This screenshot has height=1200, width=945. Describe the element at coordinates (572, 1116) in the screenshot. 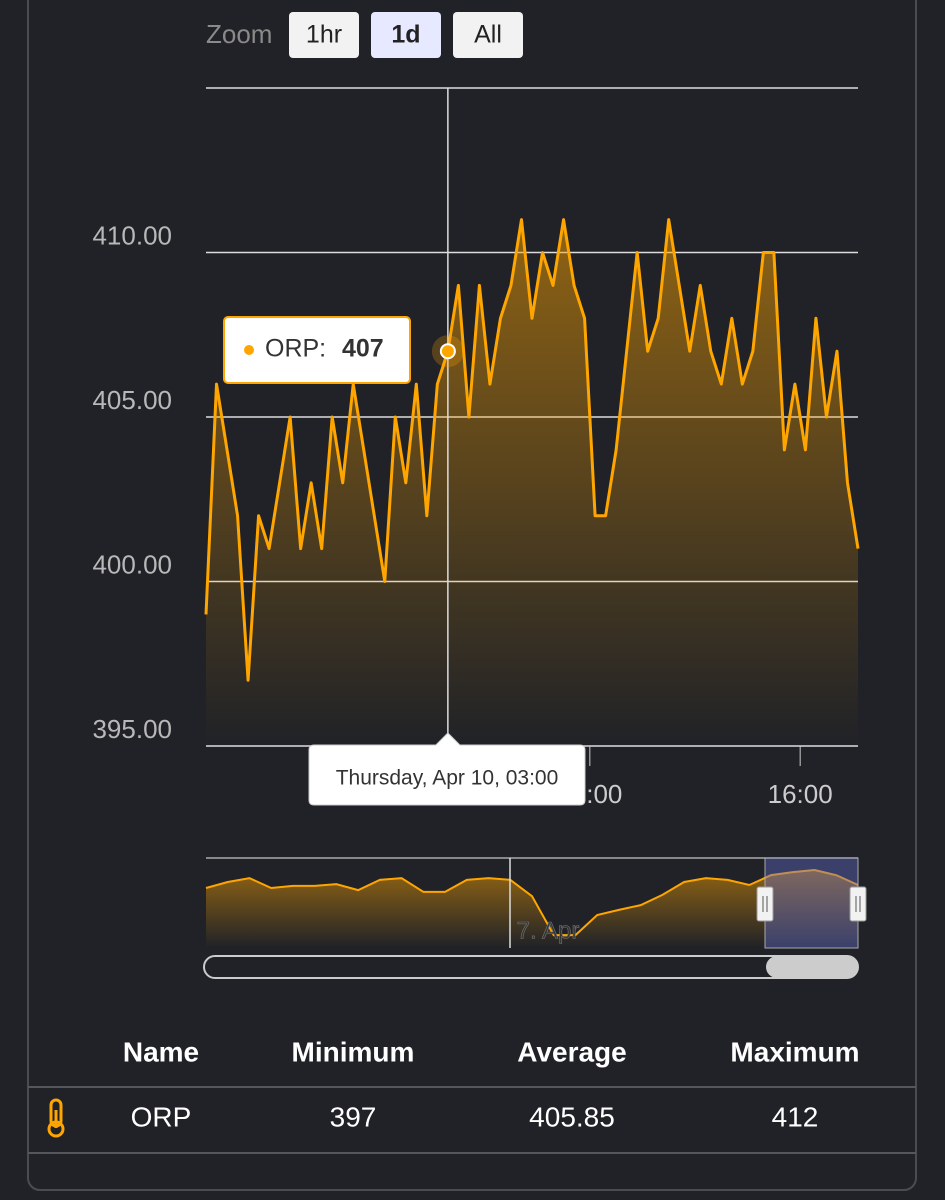

I see `table-cell: 405.85` at that location.